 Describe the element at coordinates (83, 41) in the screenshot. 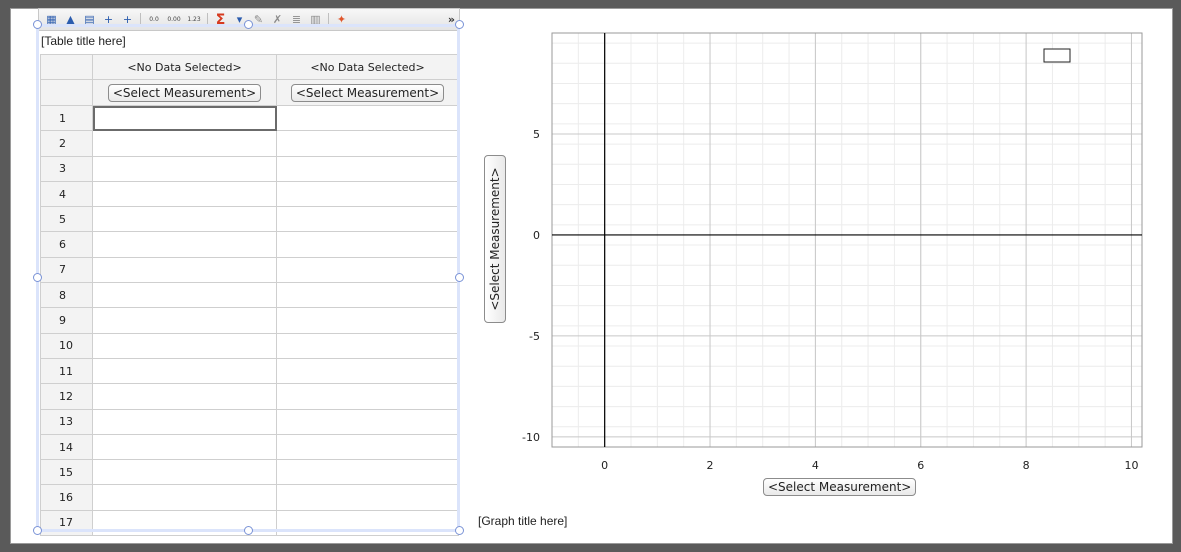

I see `table-title: [Table title here]` at that location.